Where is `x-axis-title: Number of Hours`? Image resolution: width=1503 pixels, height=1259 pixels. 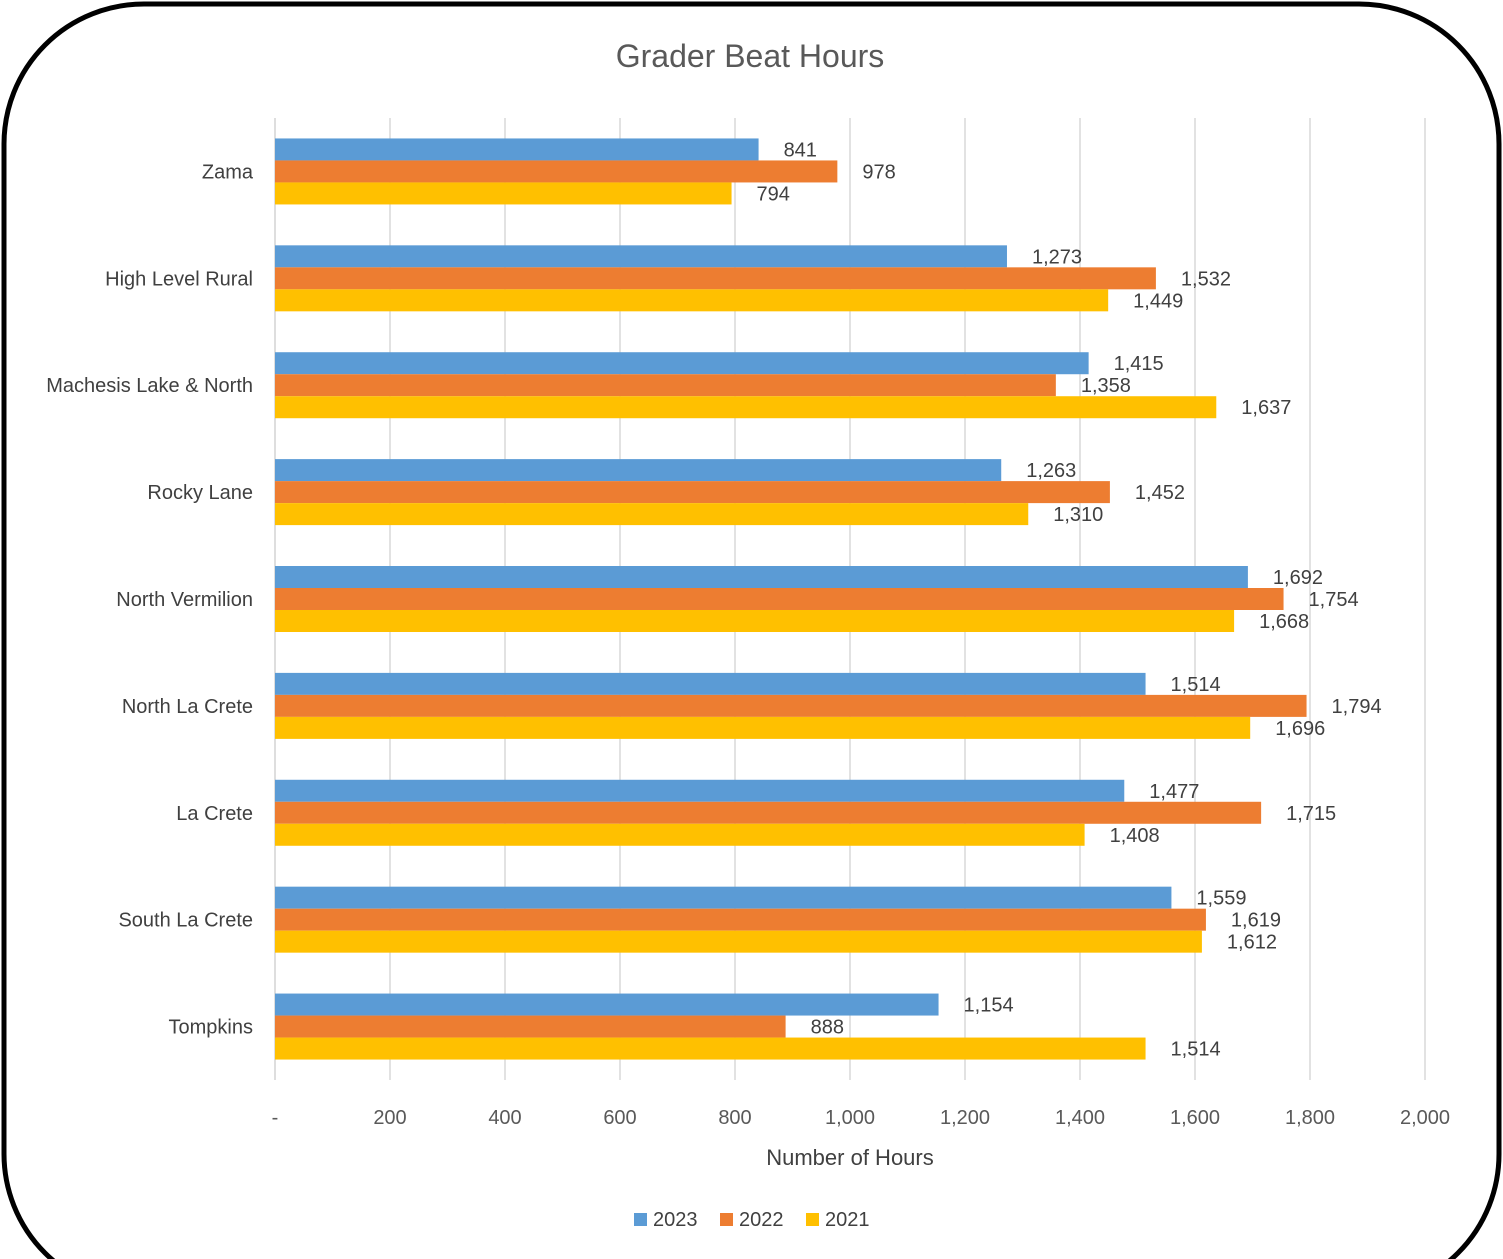
x-axis-title: Number of Hours is located at coordinates (850, 1157).